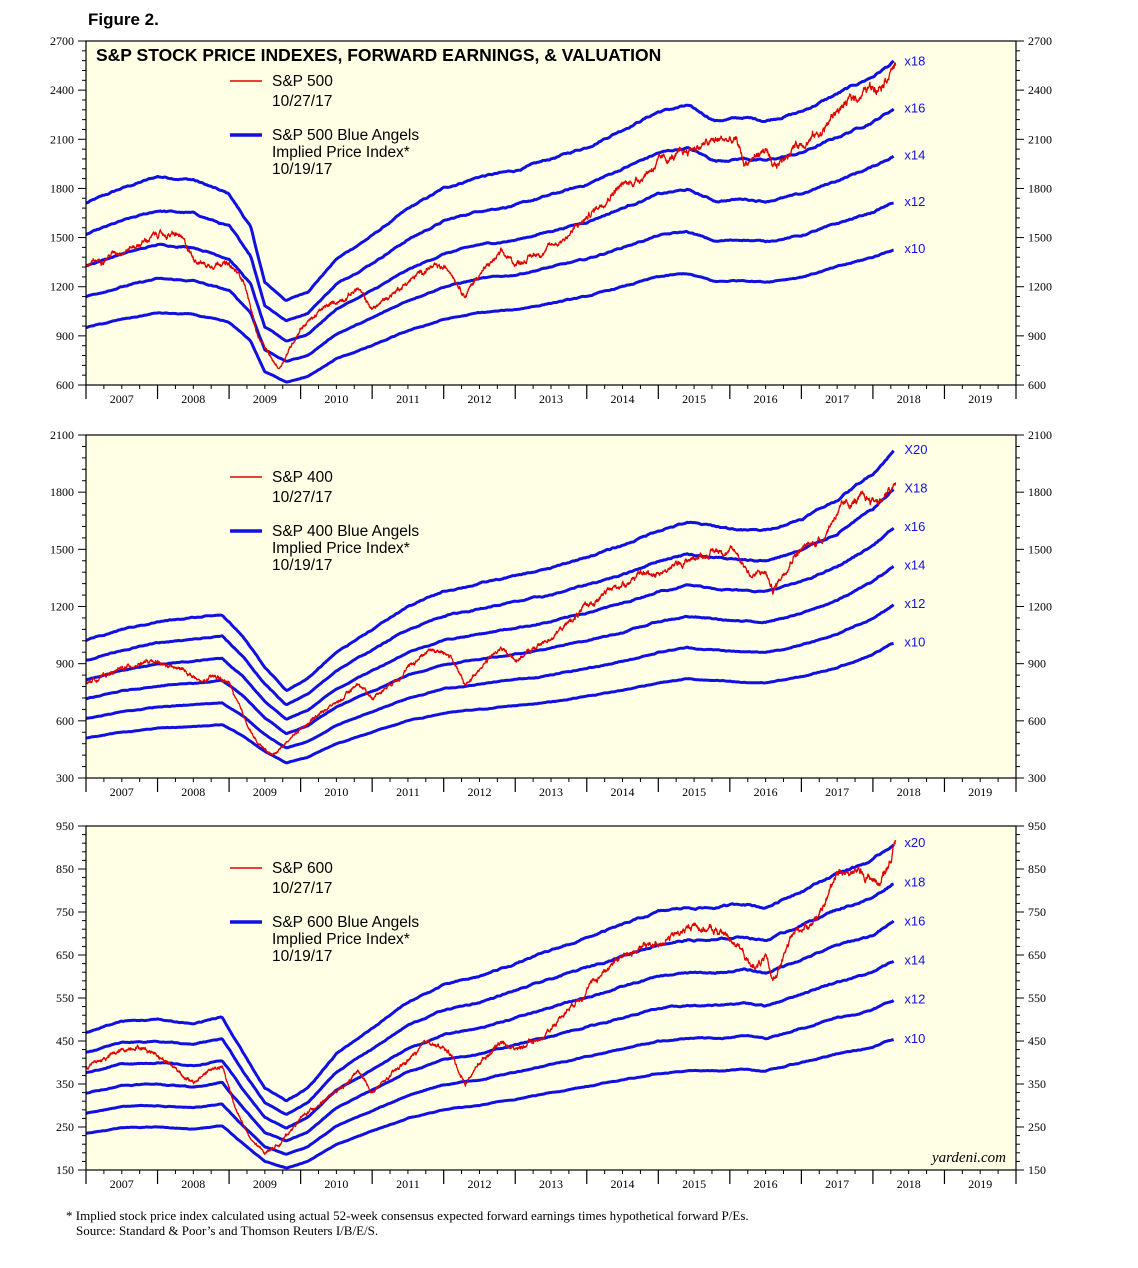  What do you see at coordinates (1037, 1041) in the screenshot?
I see `y-tick-label-right: 450` at bounding box center [1037, 1041].